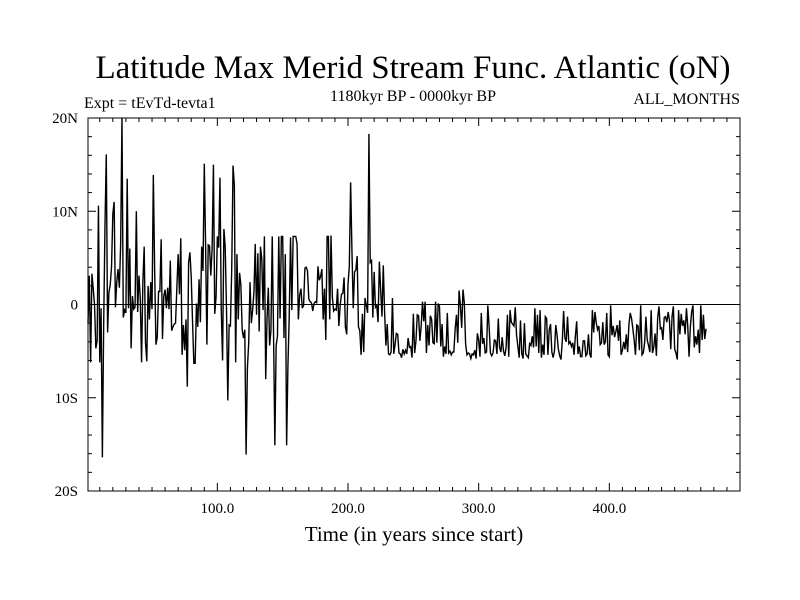  Describe the element at coordinates (66, 492) in the screenshot. I see `y-tick-label: 20S` at that location.